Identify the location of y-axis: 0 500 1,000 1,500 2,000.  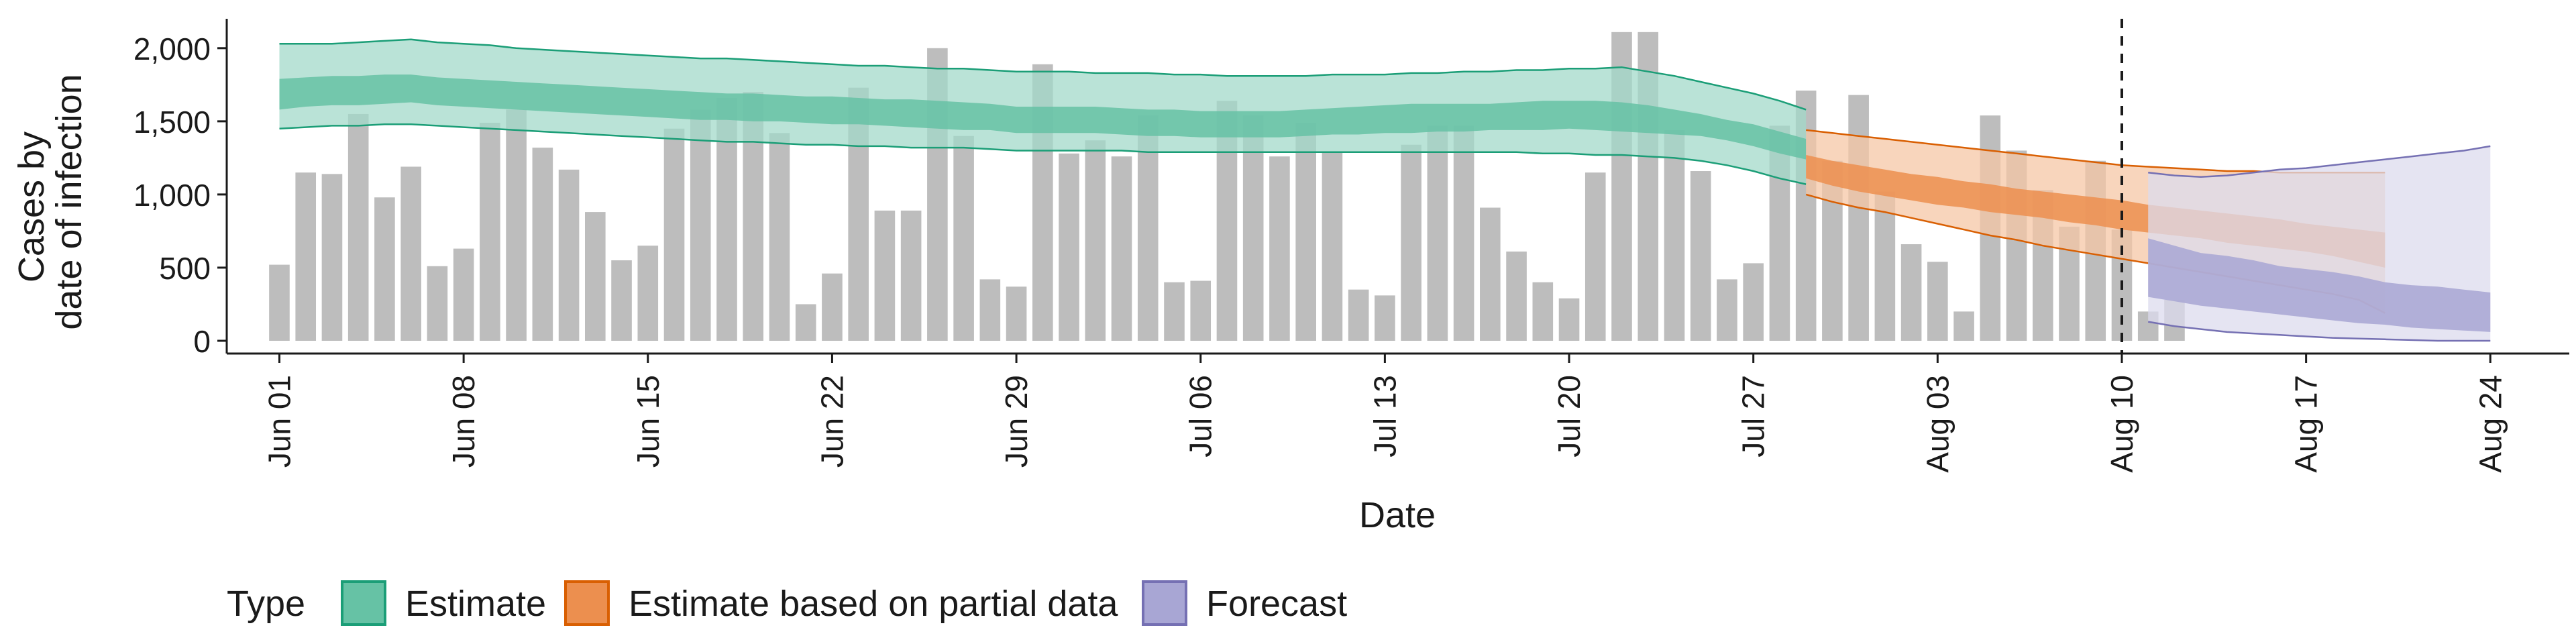
(180, 195).